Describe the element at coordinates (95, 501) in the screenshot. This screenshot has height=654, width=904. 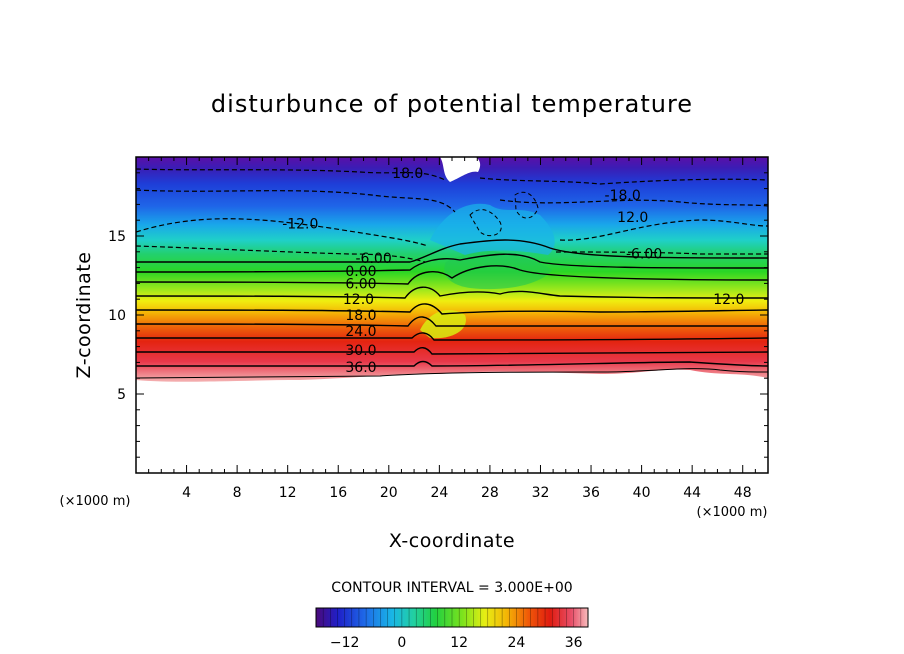
I see `x-unit-label-left: (×1000 m)` at that location.